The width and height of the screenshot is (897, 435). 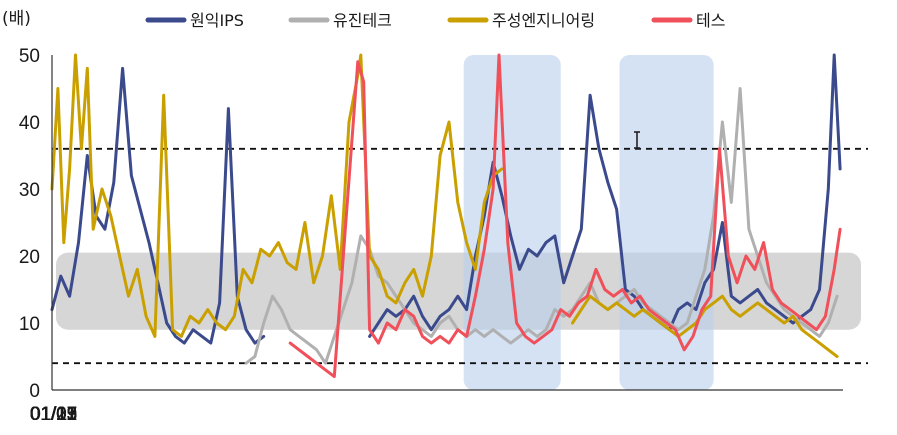 I want to click on x-tick-label: 01/09, so click(x=54, y=414).